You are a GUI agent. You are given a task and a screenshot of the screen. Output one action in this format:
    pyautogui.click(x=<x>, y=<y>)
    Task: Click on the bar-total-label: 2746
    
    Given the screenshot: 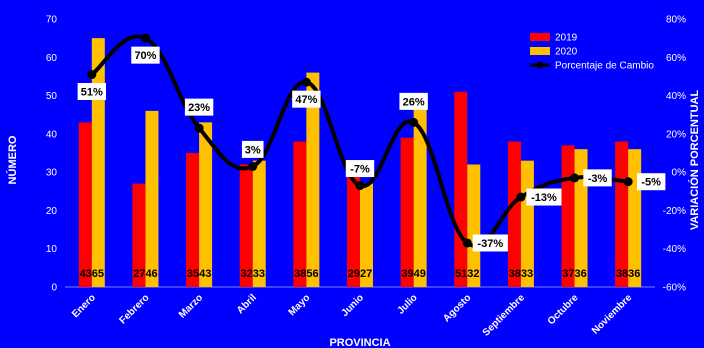 What is the action you would take?
    pyautogui.click(x=145, y=274)
    